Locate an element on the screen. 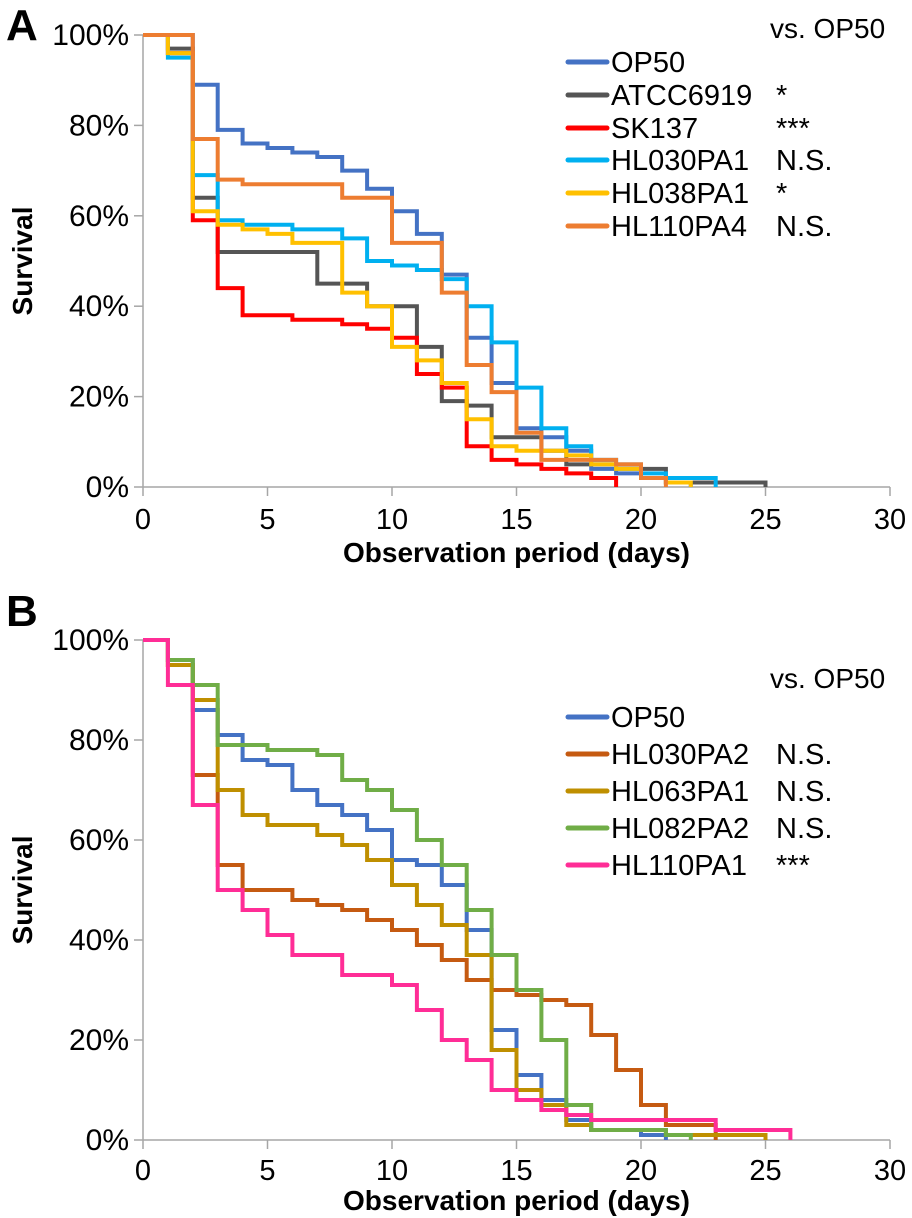  legend-label-hl030pa2: HL030PA2 is located at coordinates (680, 755).